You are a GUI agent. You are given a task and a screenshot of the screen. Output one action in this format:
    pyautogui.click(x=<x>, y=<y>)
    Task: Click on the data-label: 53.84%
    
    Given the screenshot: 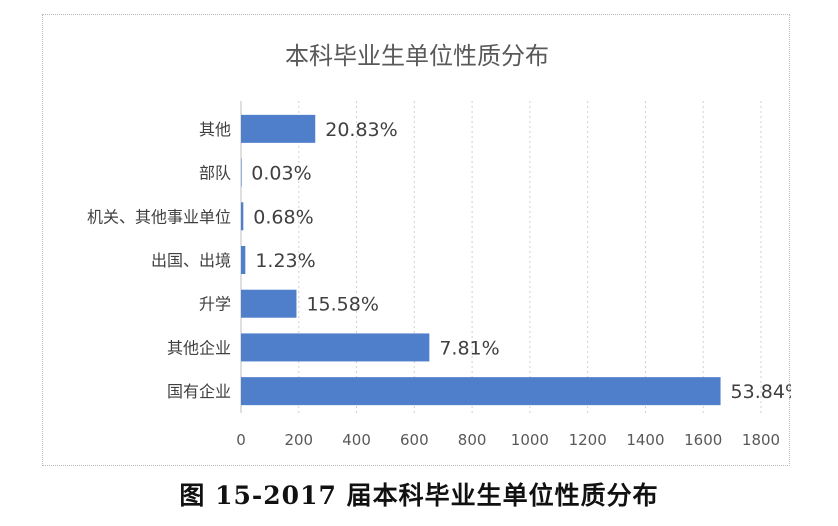 What is the action you would take?
    pyautogui.click(x=761, y=392)
    